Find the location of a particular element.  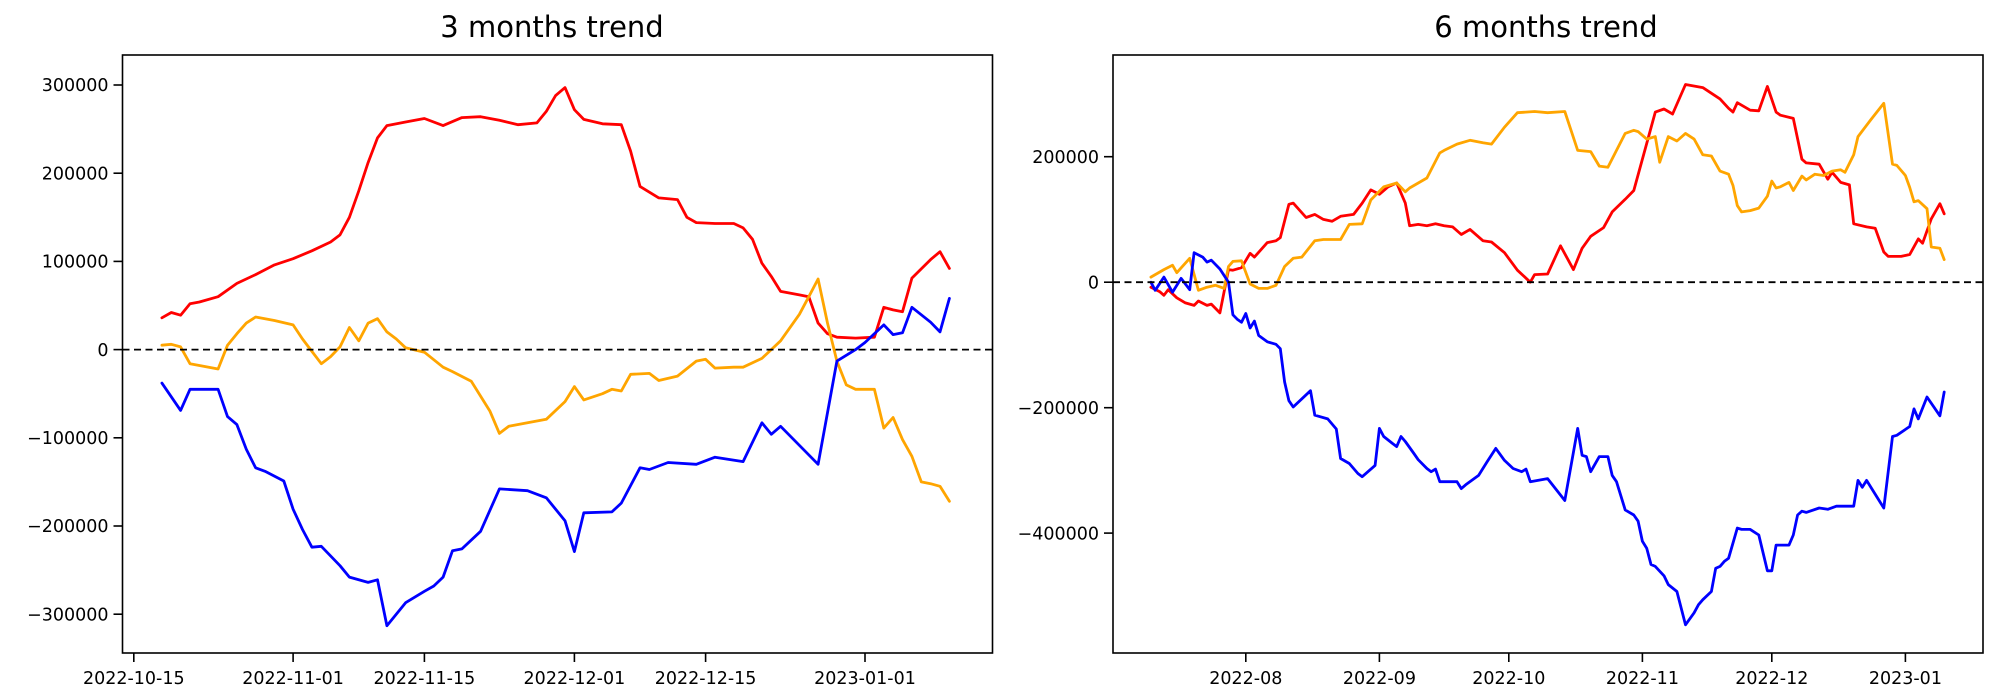

y-tick-label: −400000 is located at coordinates (1058, 534).